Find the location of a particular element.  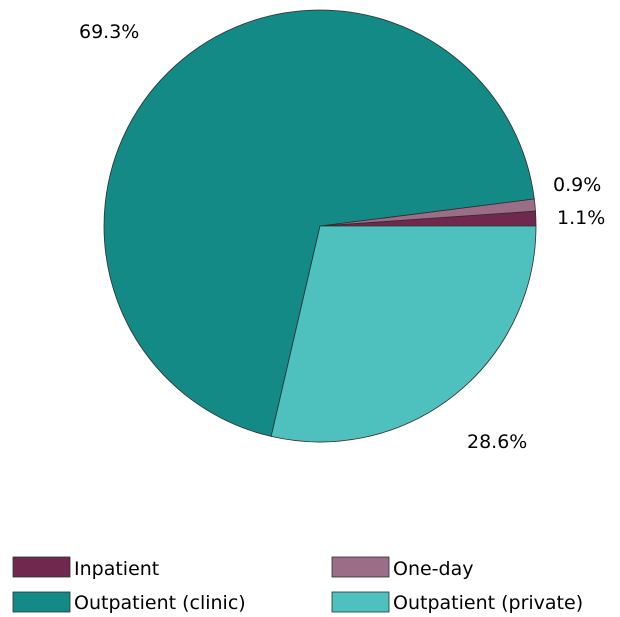

legend-item-outpatient-clinic: Outpatient (clinic) is located at coordinates (129, 602).